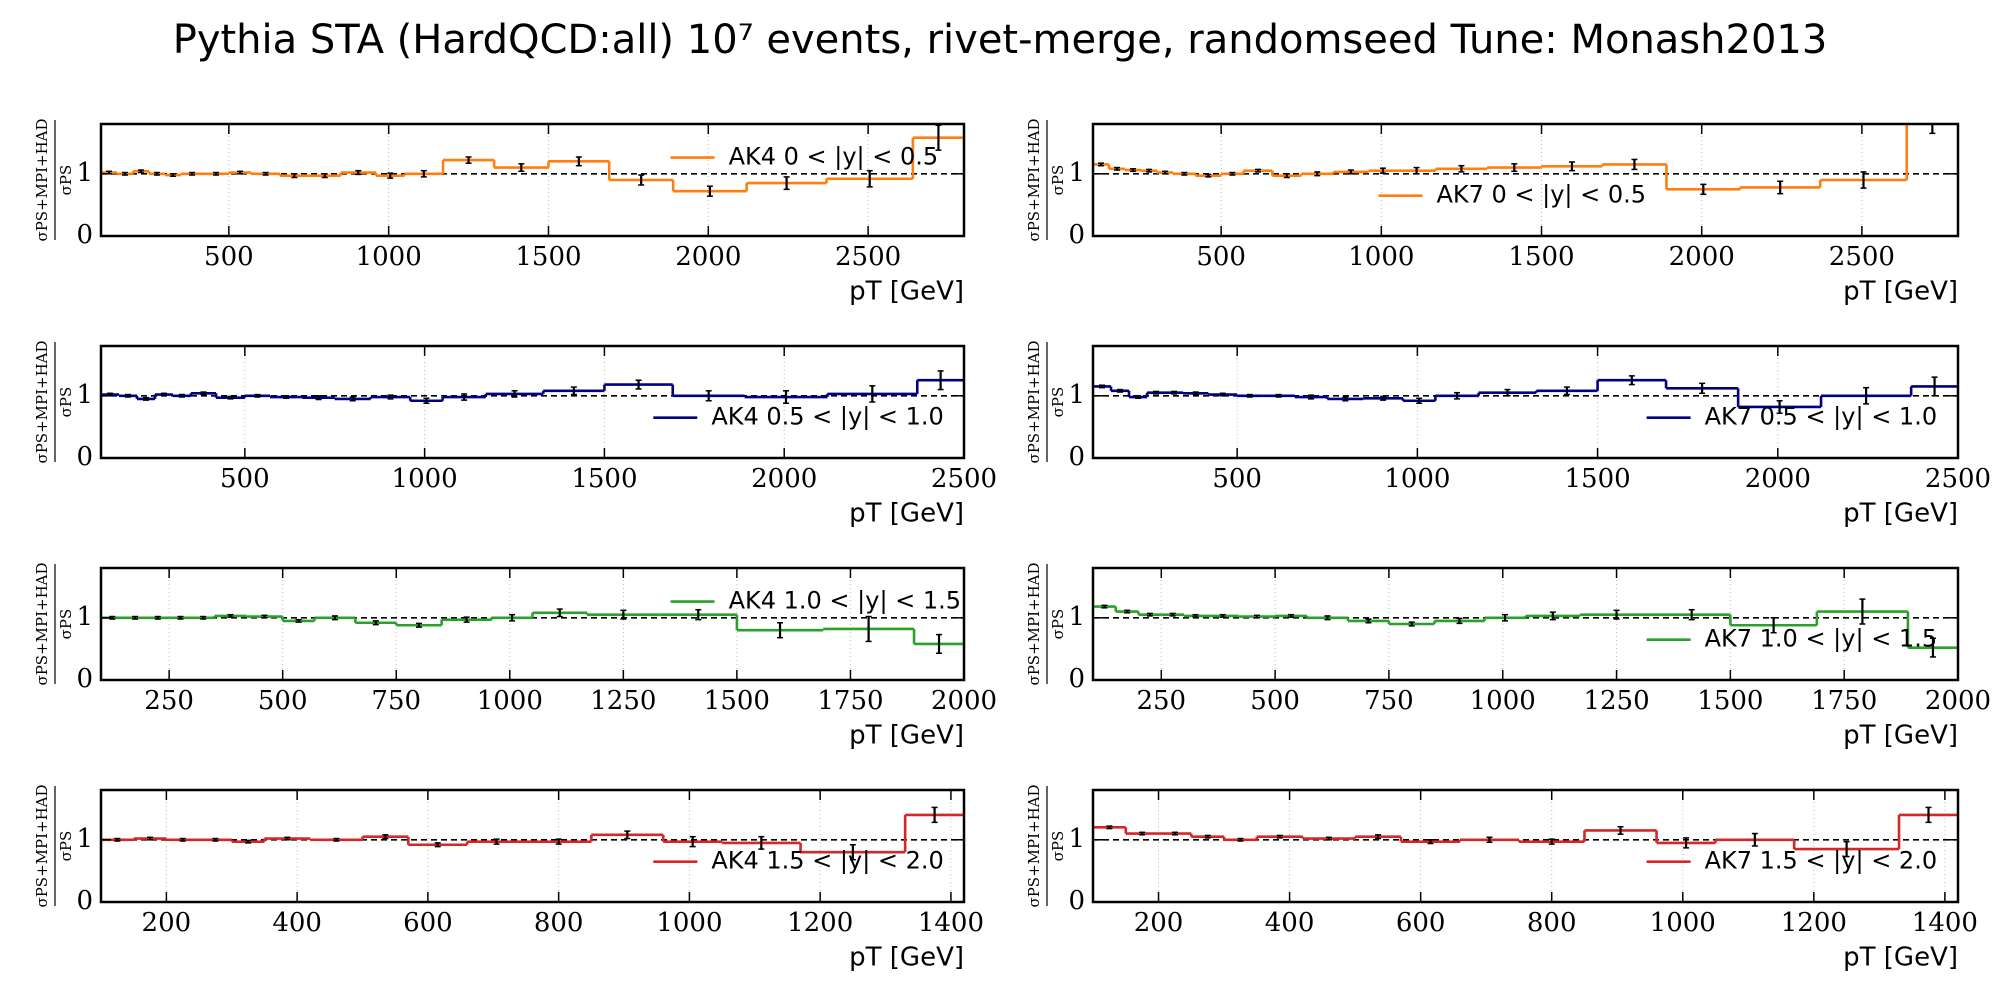  Describe the element at coordinates (834, 157) in the screenshot. I see `legend-label: AK4 0 < |y| < 0.5` at that location.